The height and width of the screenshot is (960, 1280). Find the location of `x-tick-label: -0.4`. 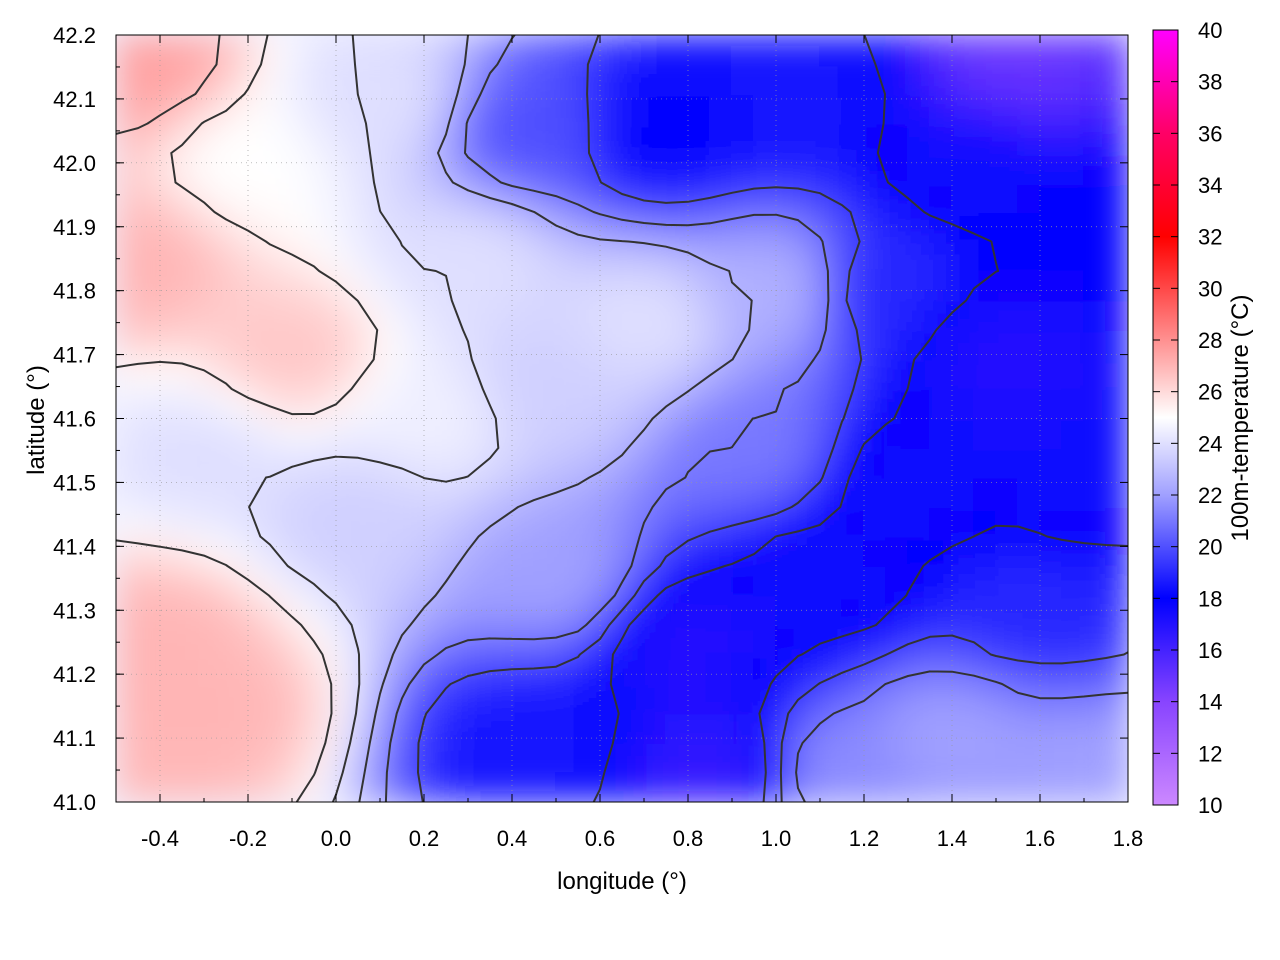

x-tick-label: -0.4 is located at coordinates (160, 838).